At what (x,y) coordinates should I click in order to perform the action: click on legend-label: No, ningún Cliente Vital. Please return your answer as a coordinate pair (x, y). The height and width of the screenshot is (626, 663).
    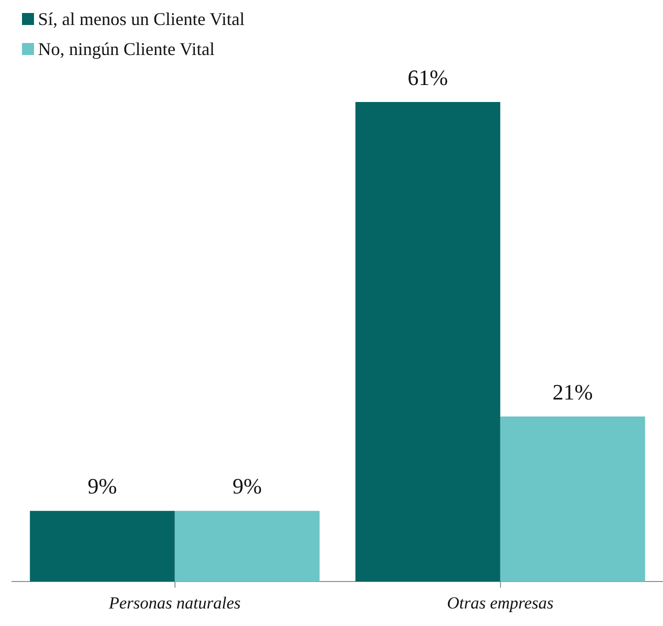
    Looking at the image, I should click on (126, 49).